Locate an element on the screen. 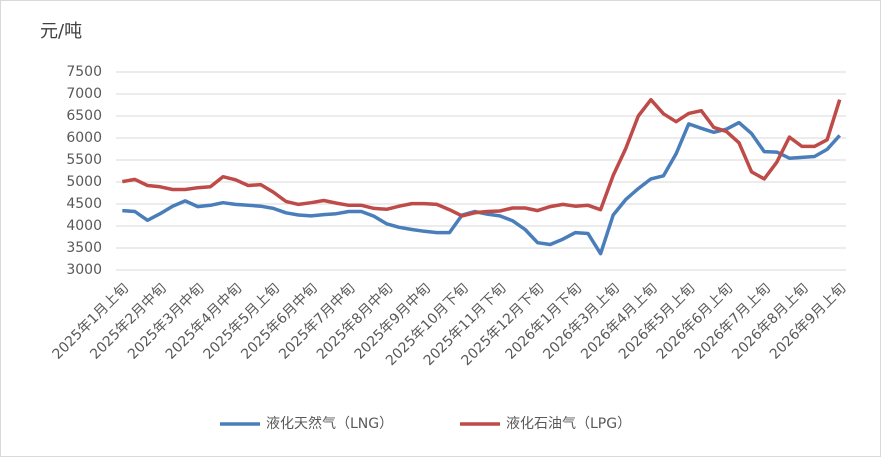 The height and width of the screenshot is (457, 881). legend-label: 液化石油气（LPG） is located at coordinates (568, 424).